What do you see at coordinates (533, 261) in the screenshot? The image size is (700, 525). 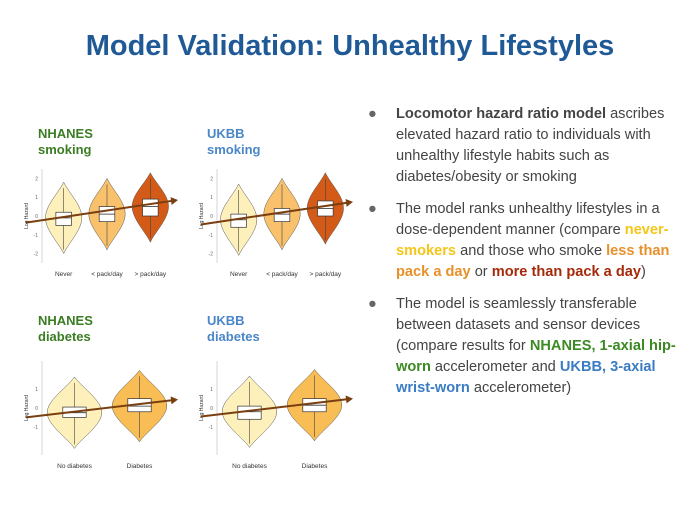 I see `bullet-text-less: less than pack a day` at bounding box center [533, 261].